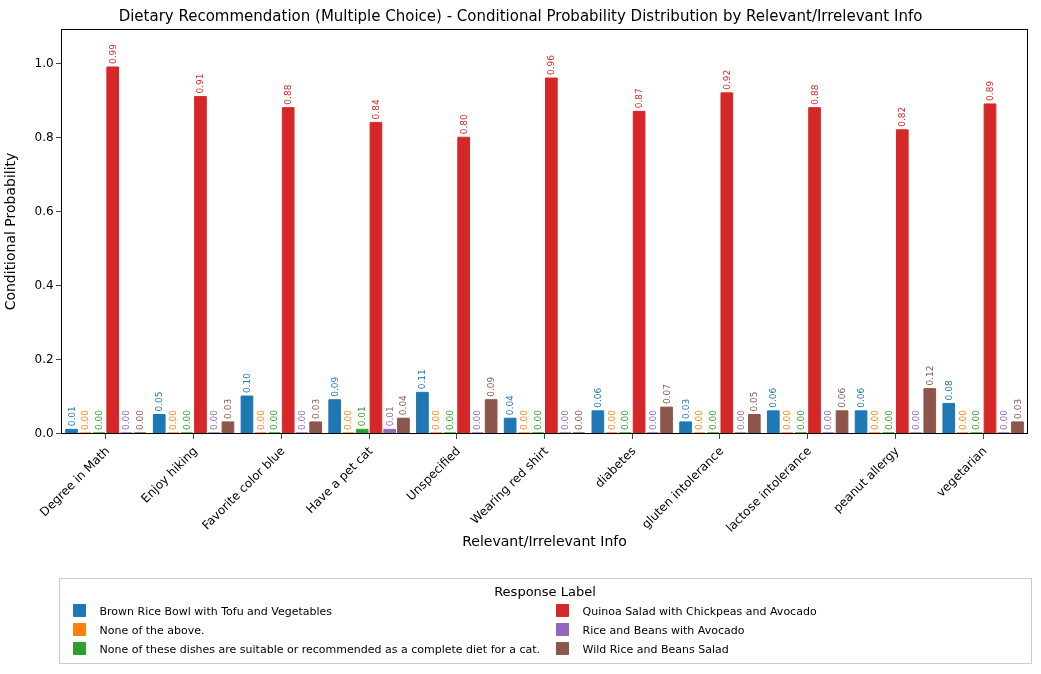 The image size is (1041, 674). I want to click on data-label: 0.12, so click(929, 375).